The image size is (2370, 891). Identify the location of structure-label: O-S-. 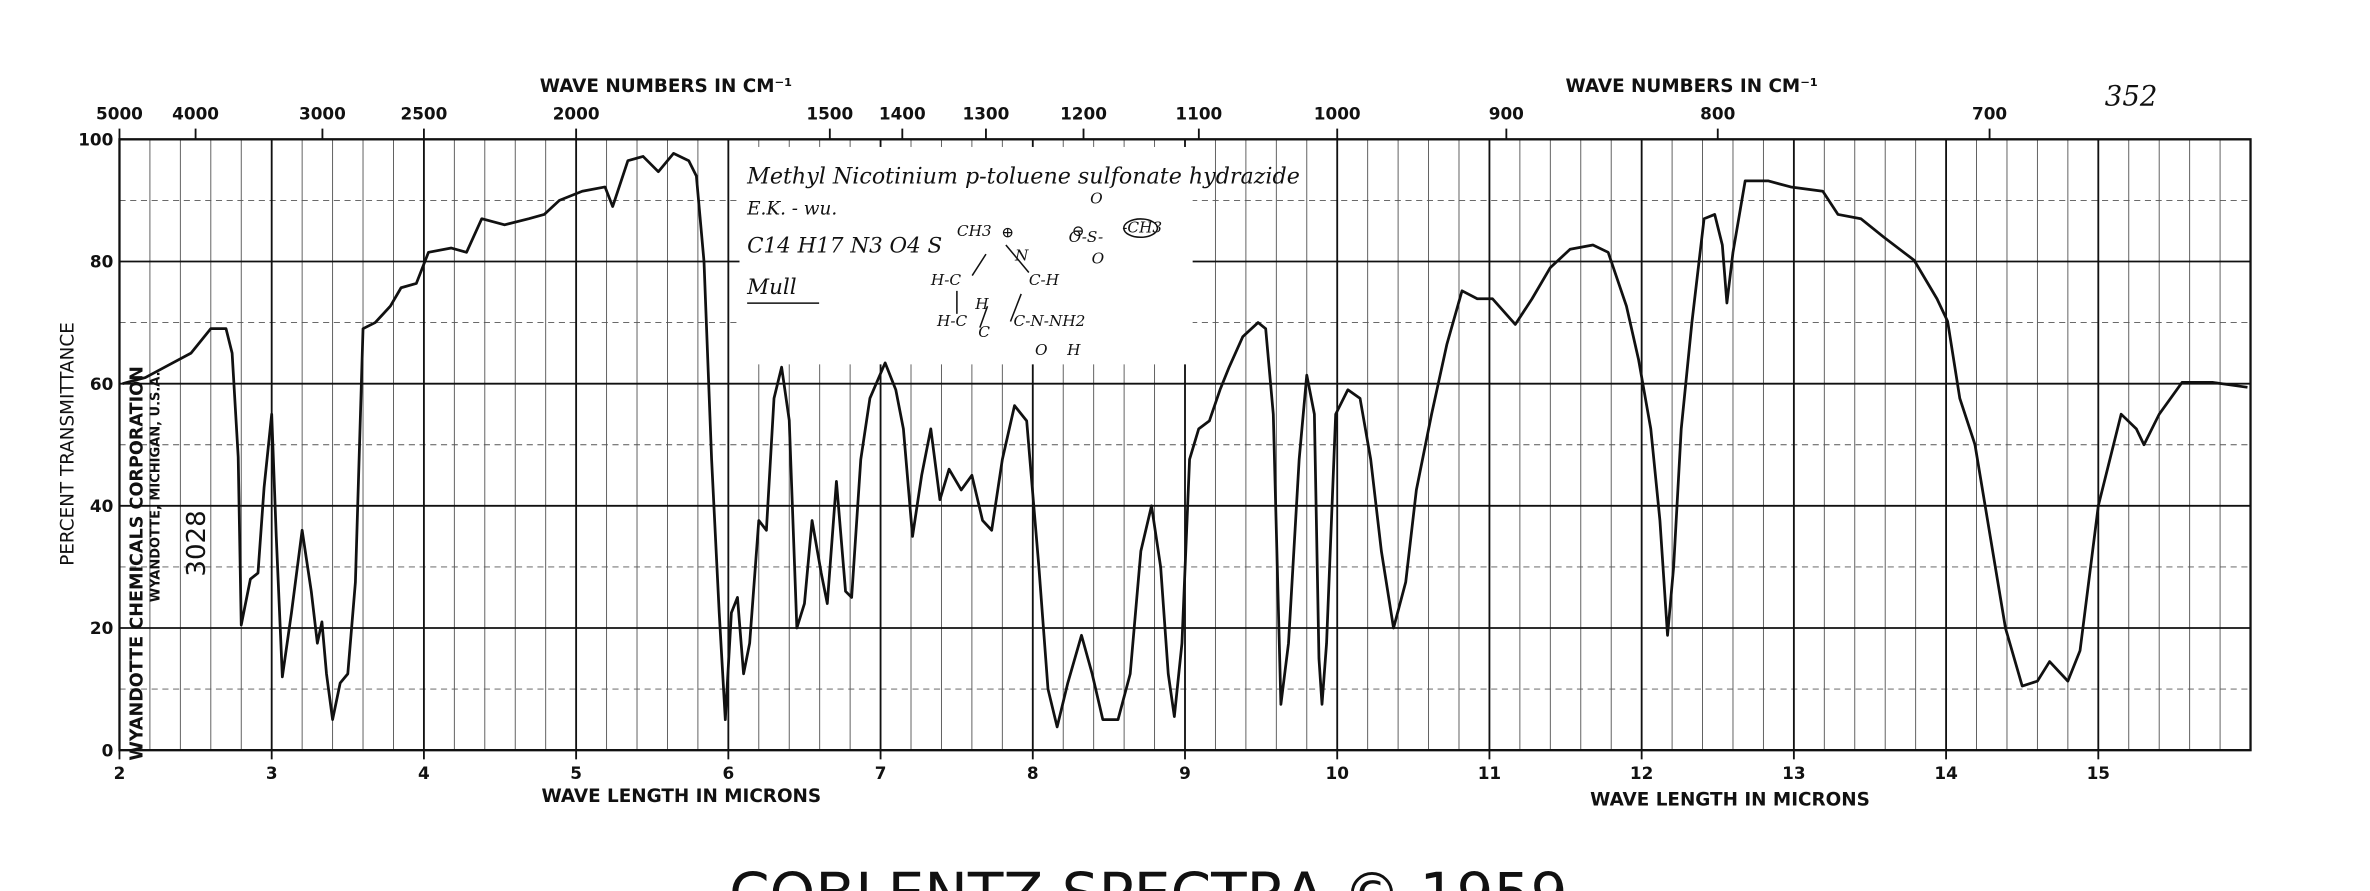
(1086, 237).